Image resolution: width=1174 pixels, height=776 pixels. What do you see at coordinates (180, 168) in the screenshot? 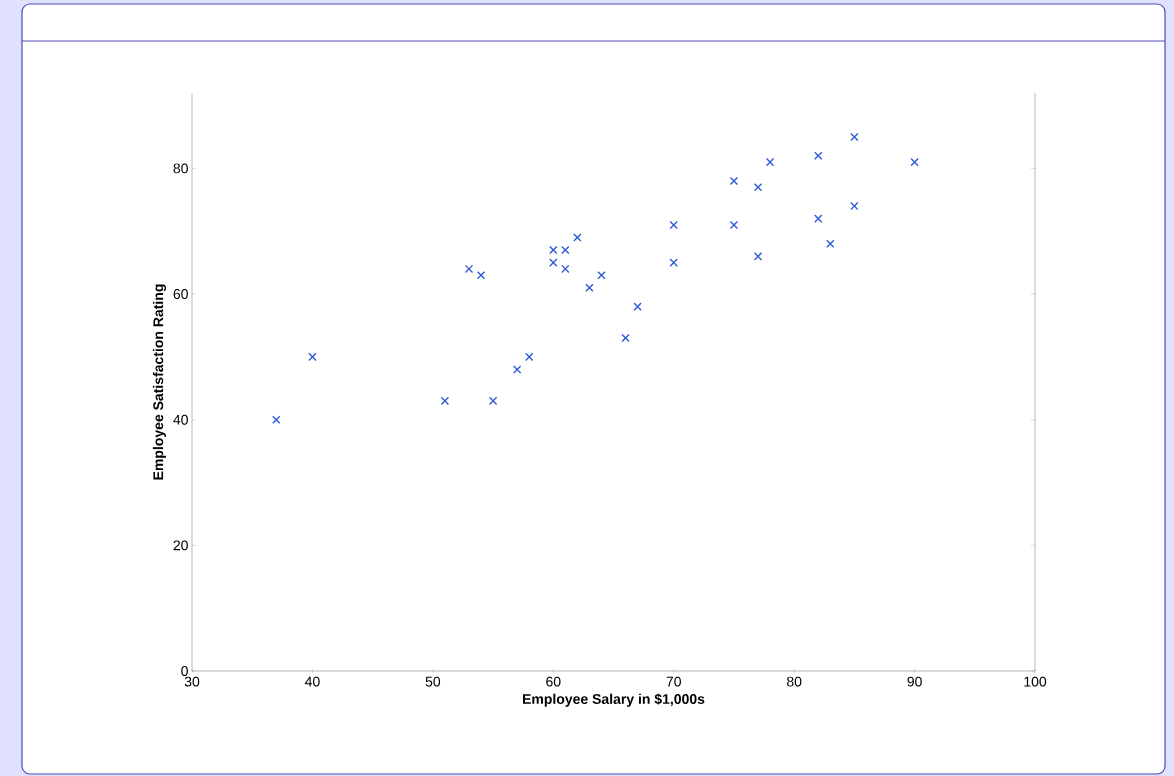
I see `y-tick-label: 80` at bounding box center [180, 168].